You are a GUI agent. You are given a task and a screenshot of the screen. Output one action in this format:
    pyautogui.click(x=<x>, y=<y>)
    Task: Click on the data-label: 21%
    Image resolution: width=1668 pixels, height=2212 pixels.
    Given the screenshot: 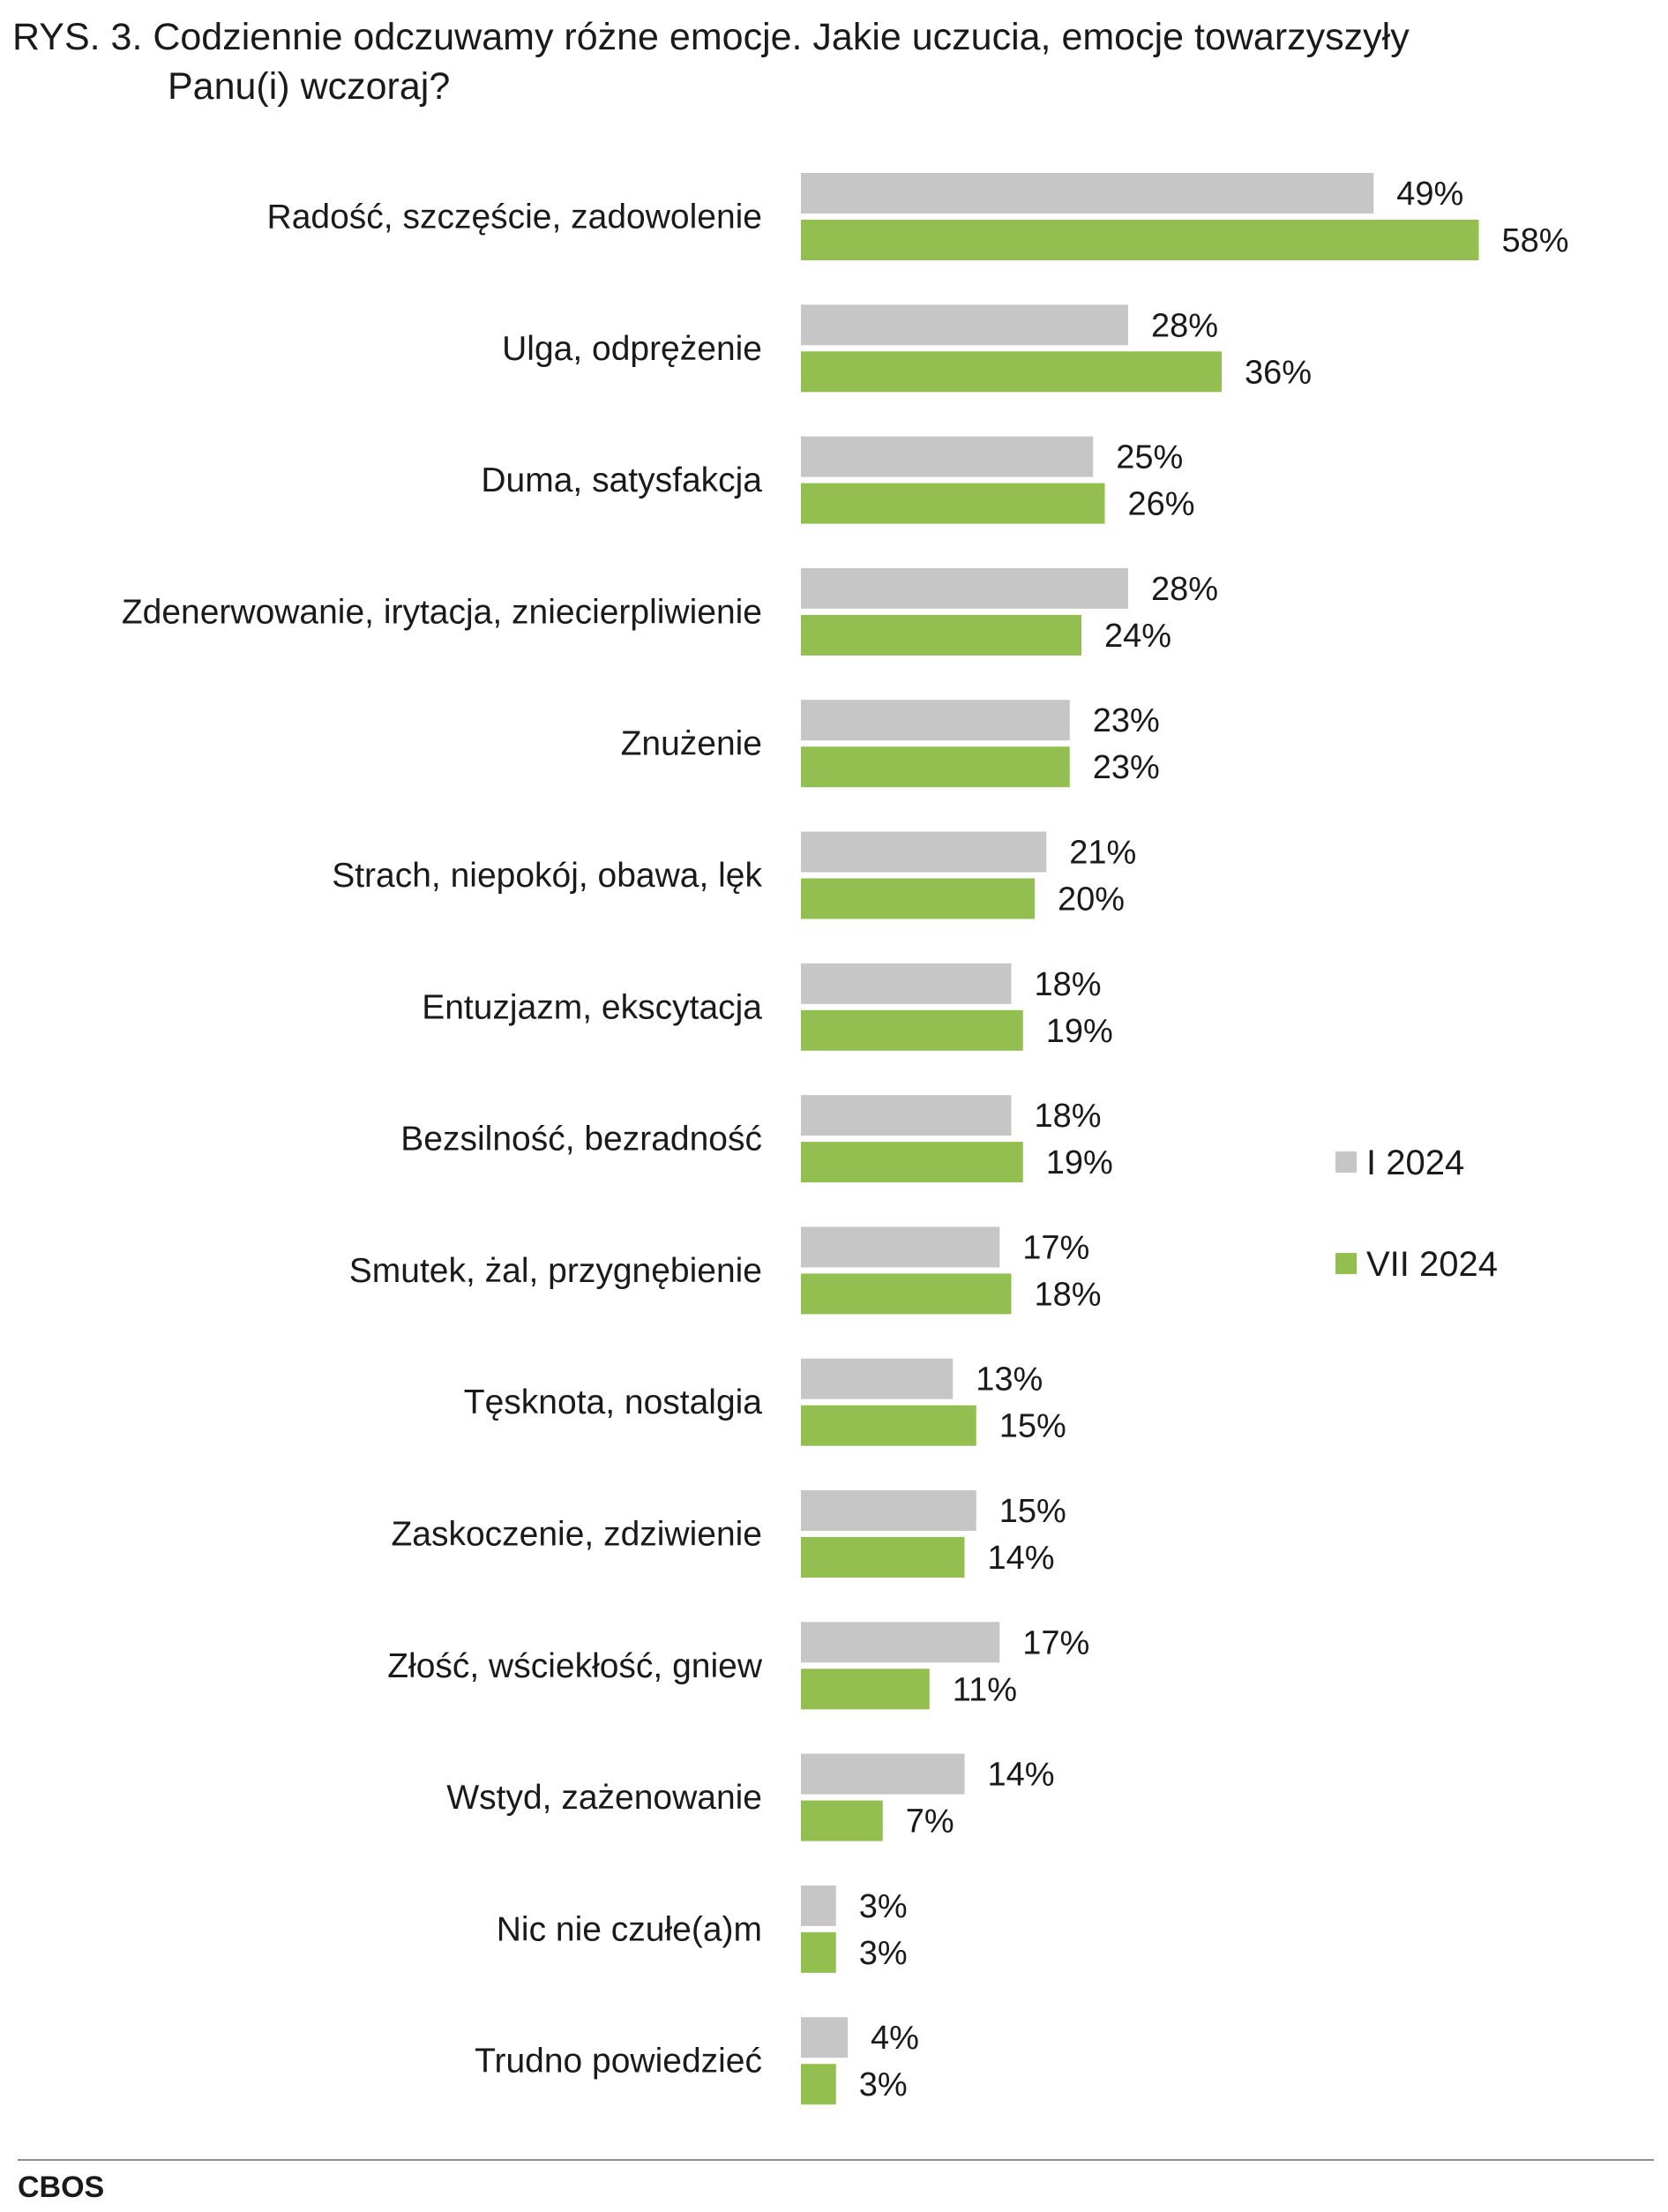 What is the action you would take?
    pyautogui.click(x=1102, y=854)
    